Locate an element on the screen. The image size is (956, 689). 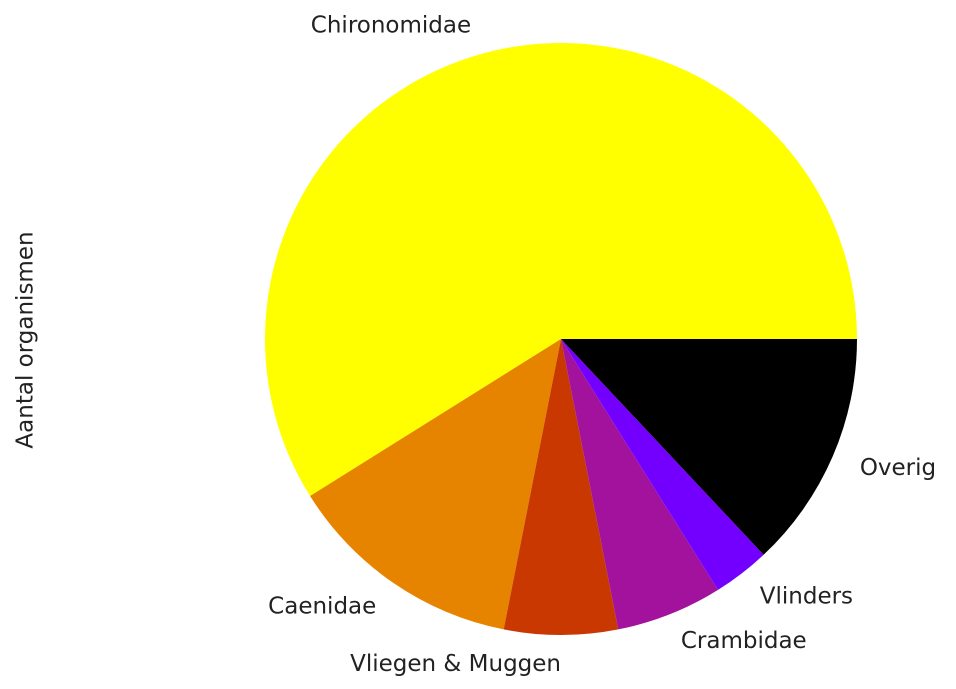
slice-label: Overig is located at coordinates (898, 468).